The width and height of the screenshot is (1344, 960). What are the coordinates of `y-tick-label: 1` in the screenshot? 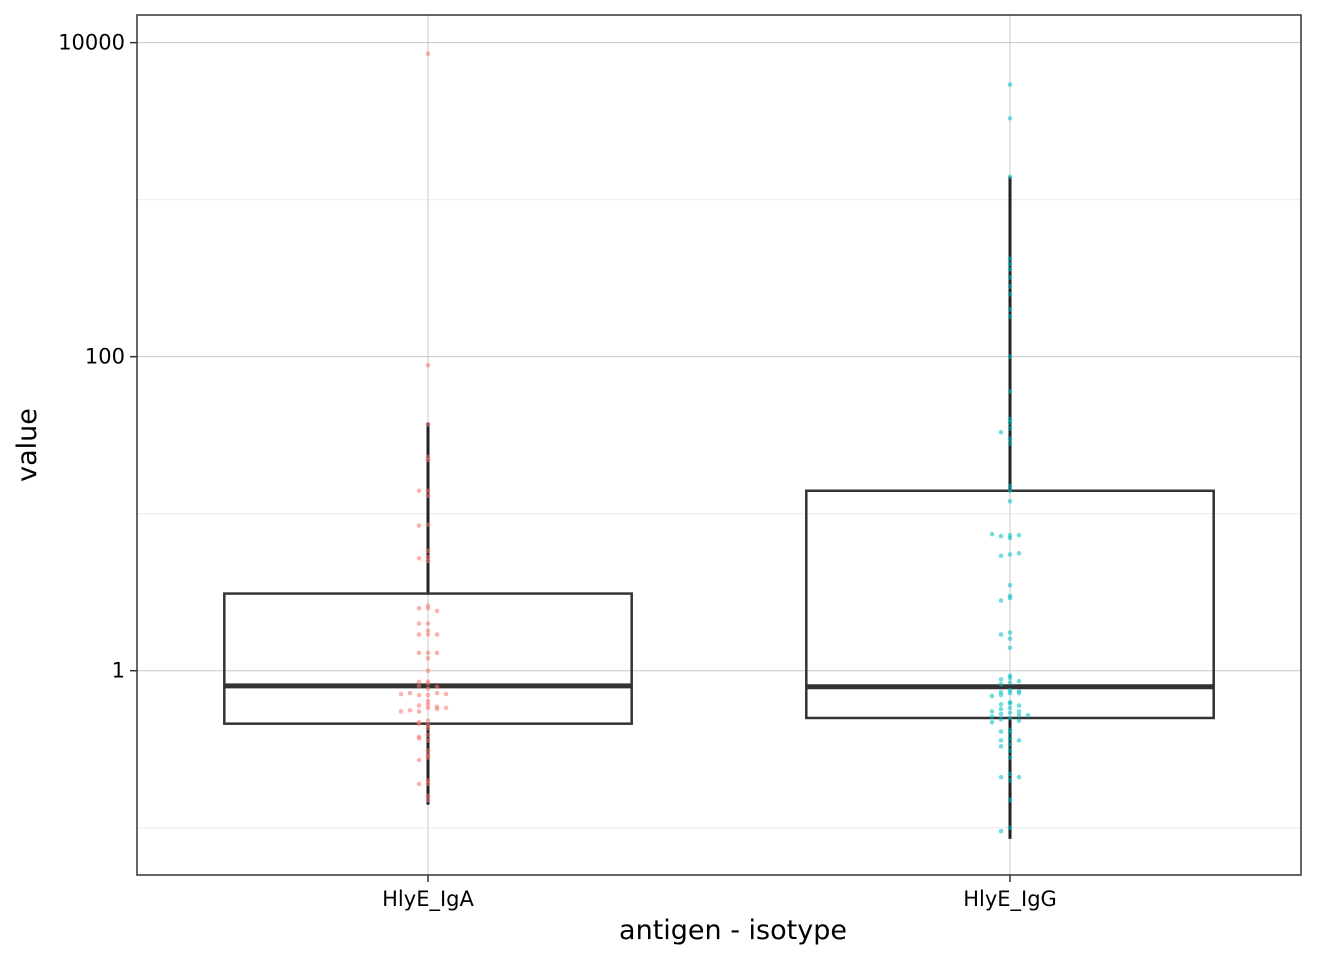 It's located at (118, 671).